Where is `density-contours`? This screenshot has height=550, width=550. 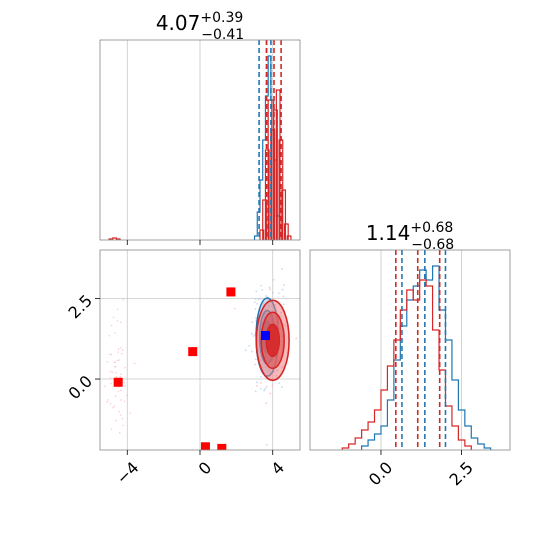 density-contours is located at coordinates (272, 339).